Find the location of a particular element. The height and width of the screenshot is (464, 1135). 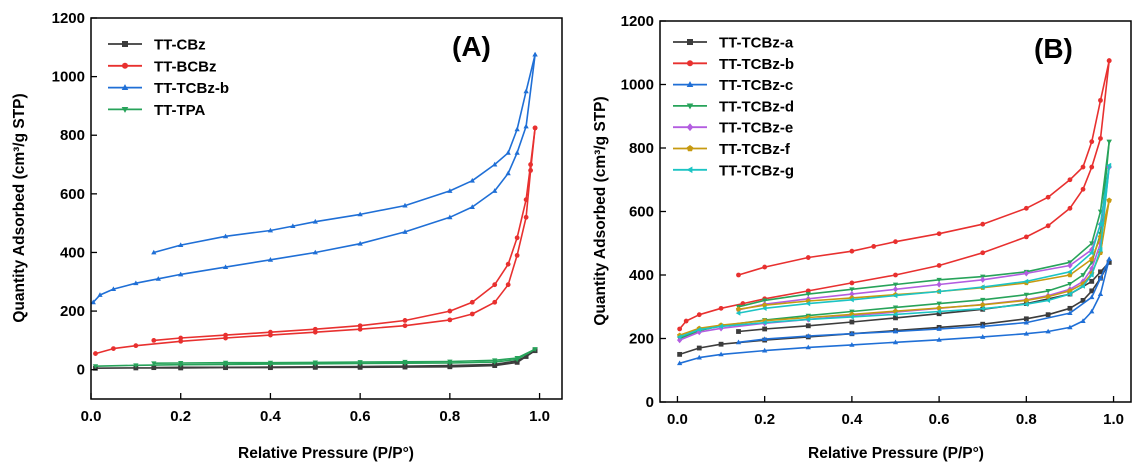

panel-a-legend-item: TT-TCBz-b is located at coordinates (168, 88).